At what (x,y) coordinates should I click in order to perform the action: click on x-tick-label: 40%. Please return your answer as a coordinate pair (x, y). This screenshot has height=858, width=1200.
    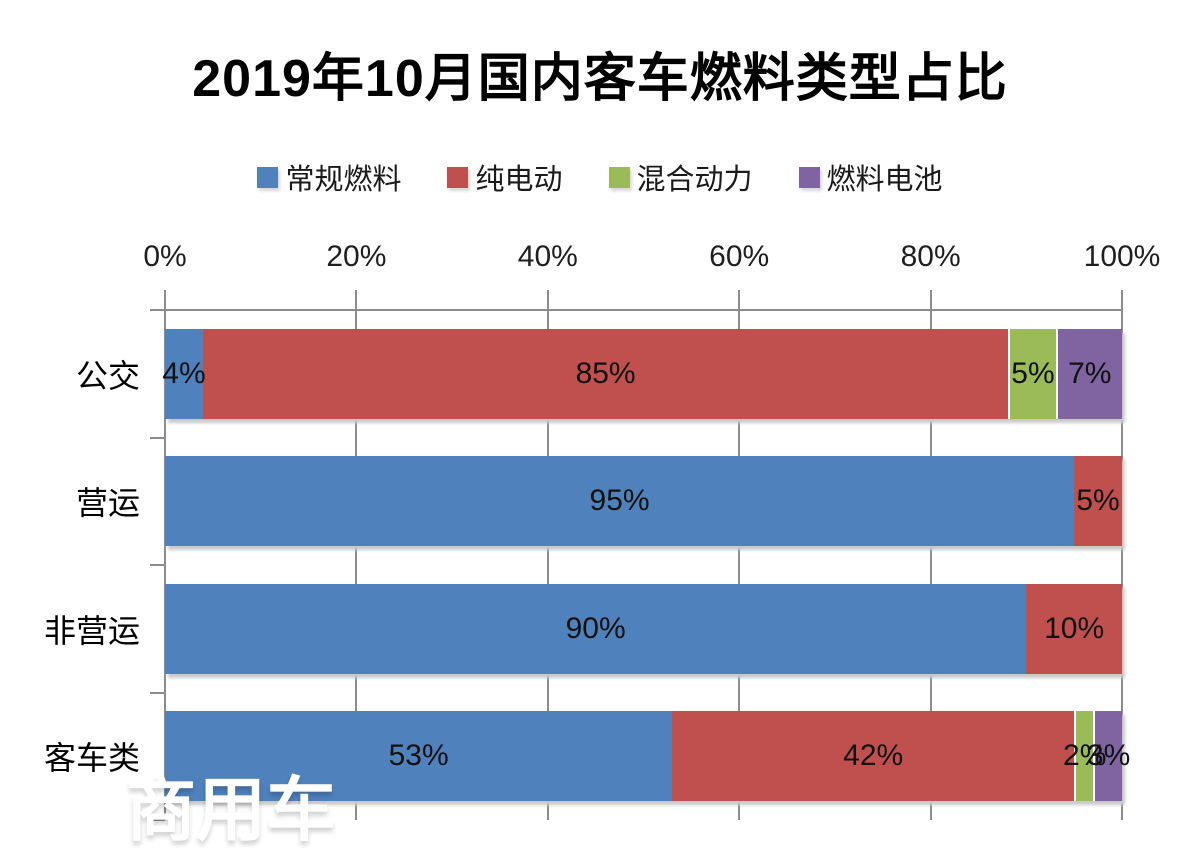
    Looking at the image, I should click on (547, 256).